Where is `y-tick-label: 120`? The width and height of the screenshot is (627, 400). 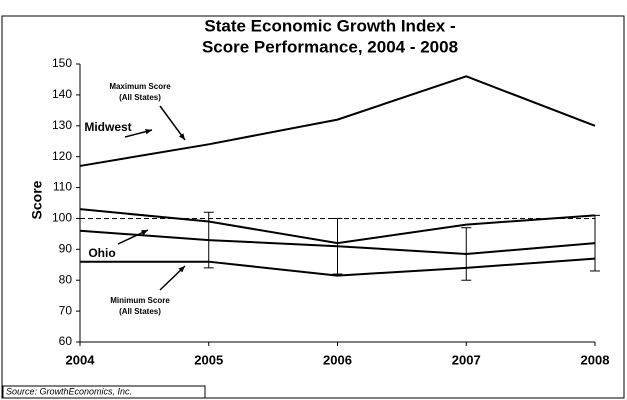 y-tick-label: 120 is located at coordinates (62, 156).